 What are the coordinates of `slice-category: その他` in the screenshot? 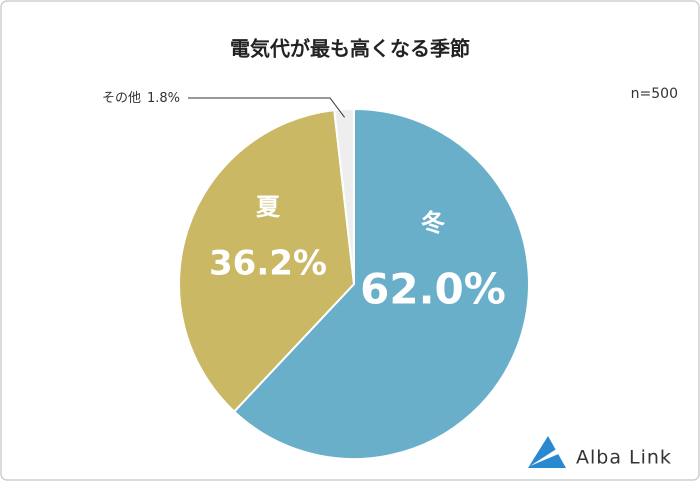 It's located at (121, 98).